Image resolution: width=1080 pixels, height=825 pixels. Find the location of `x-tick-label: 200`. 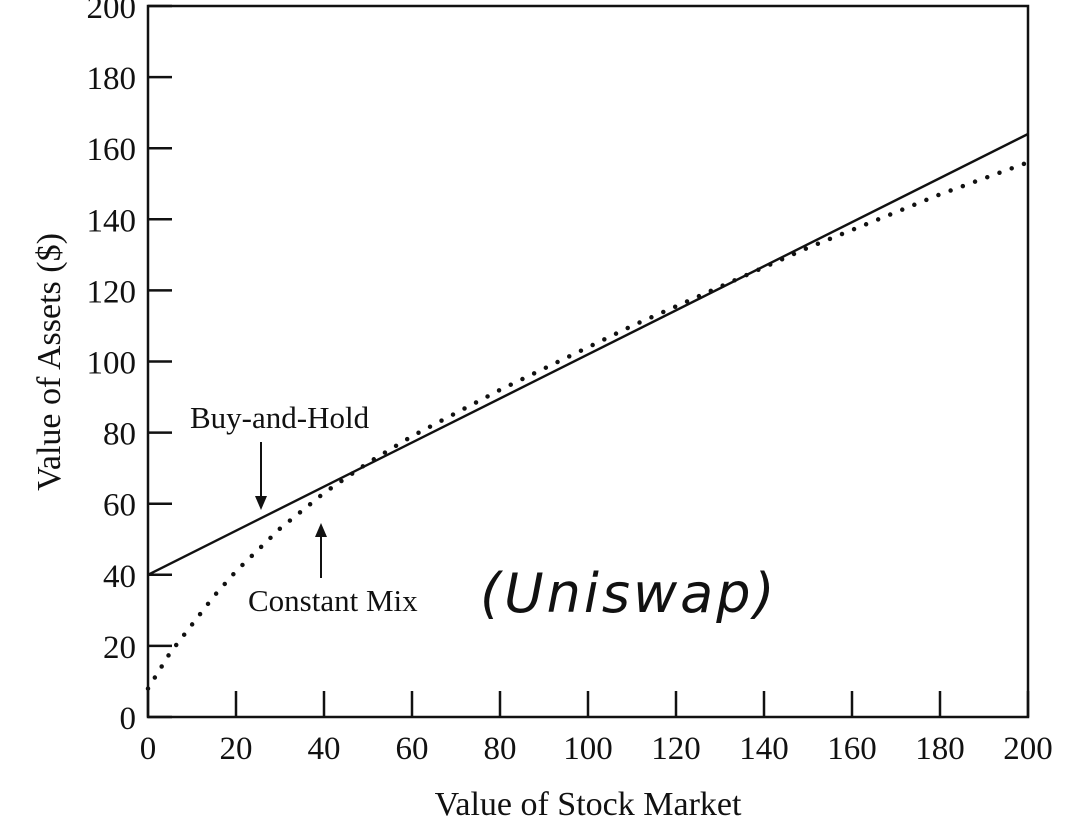

x-tick-label: 200 is located at coordinates (1028, 749).